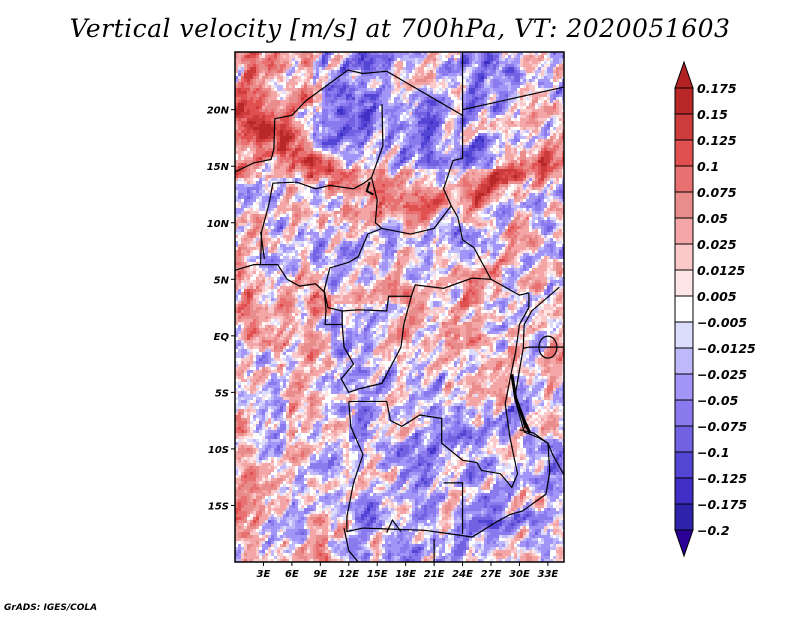  Describe the element at coordinates (521, 404) in the screenshot. I see `lake-tanganyika` at that location.